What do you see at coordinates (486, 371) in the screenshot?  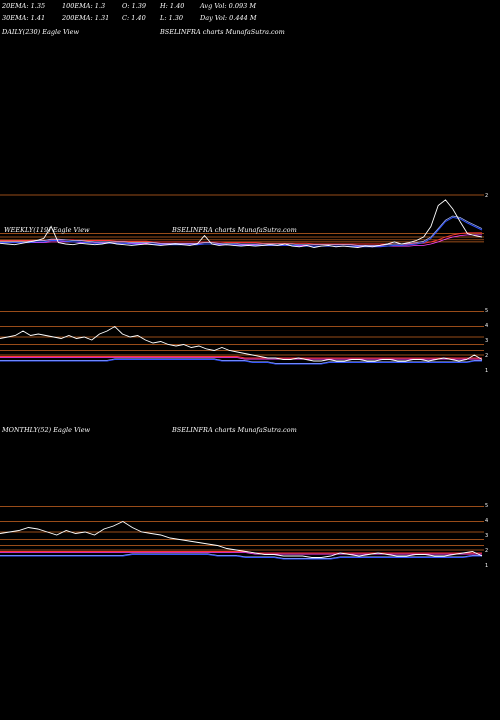 I see `weekly-tick-label-4: 1` at bounding box center [486, 371].